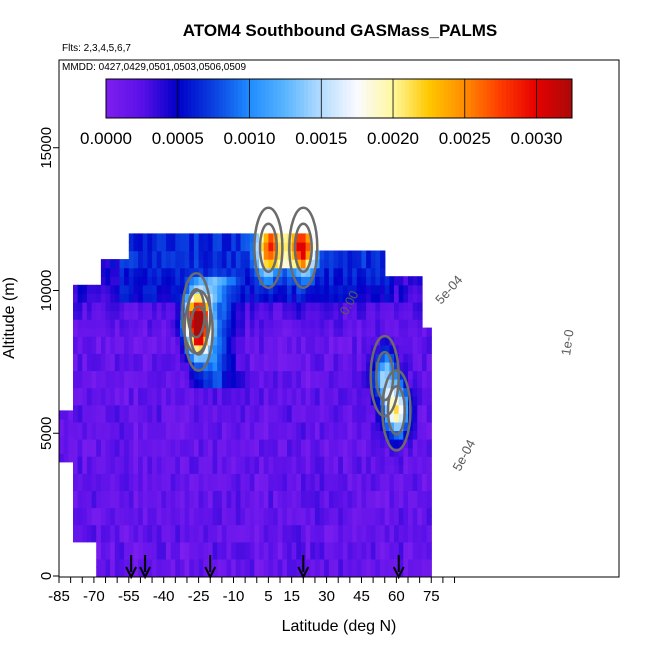 The height and width of the screenshot is (650, 650). What do you see at coordinates (108, 98) in the screenshot?
I see `colorbar-swatch` at bounding box center [108, 98].